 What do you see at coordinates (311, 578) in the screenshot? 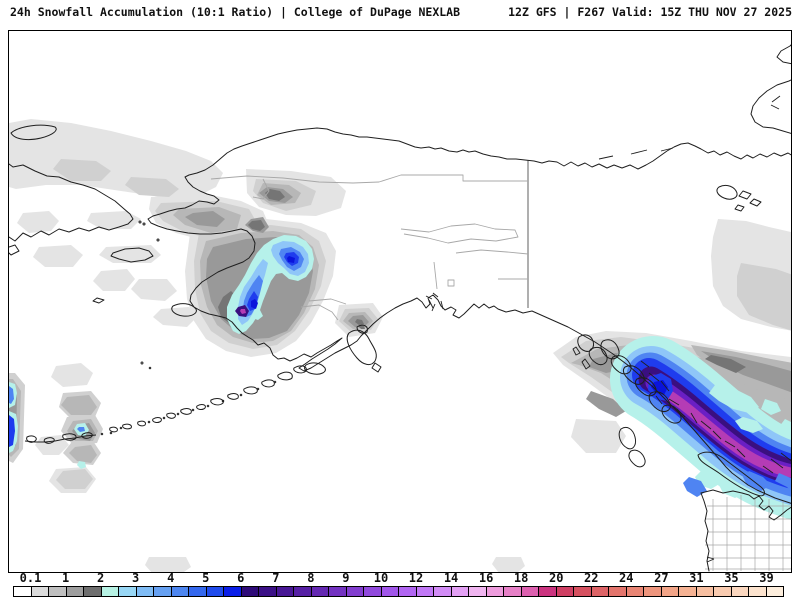
I see `colorbar-label-8: 8` at bounding box center [311, 578].